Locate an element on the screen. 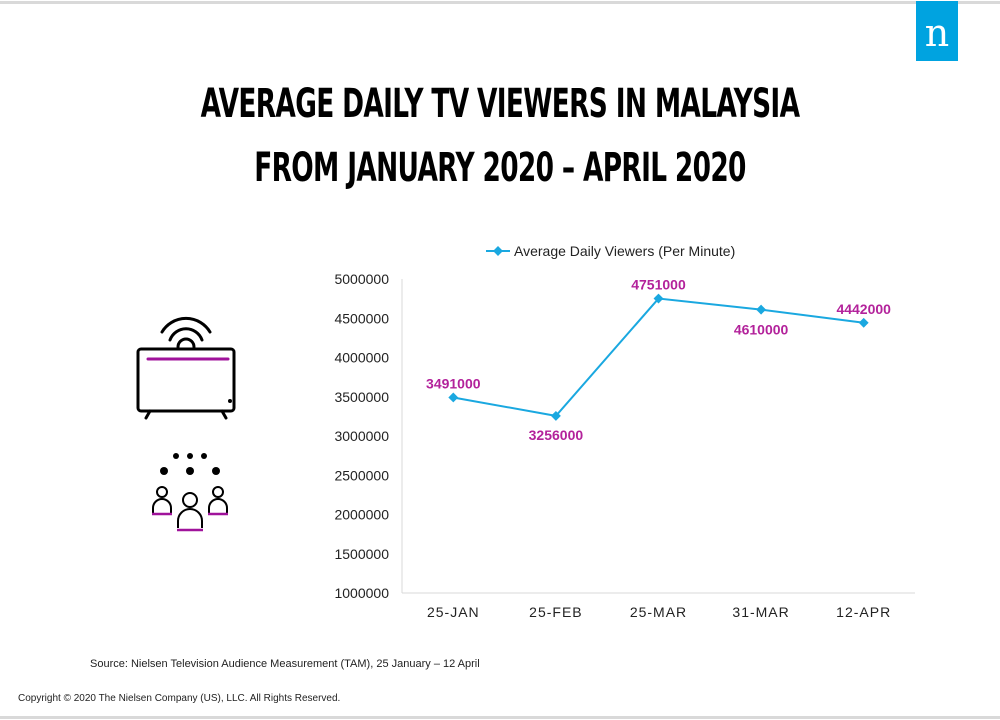 This screenshot has height=720, width=1000. tv-broadcast-icon is located at coordinates (186, 368).